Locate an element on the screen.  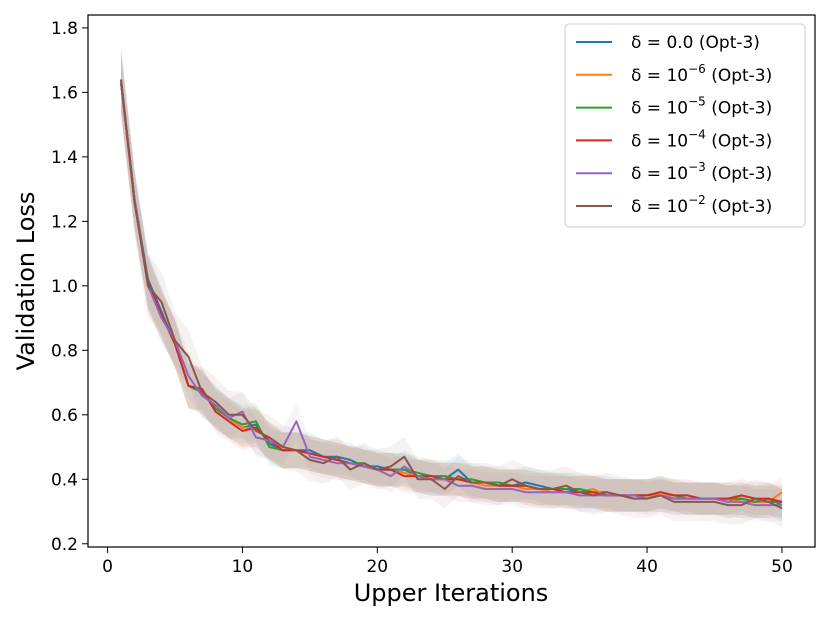
legend-box is located at coordinates (685, 125).